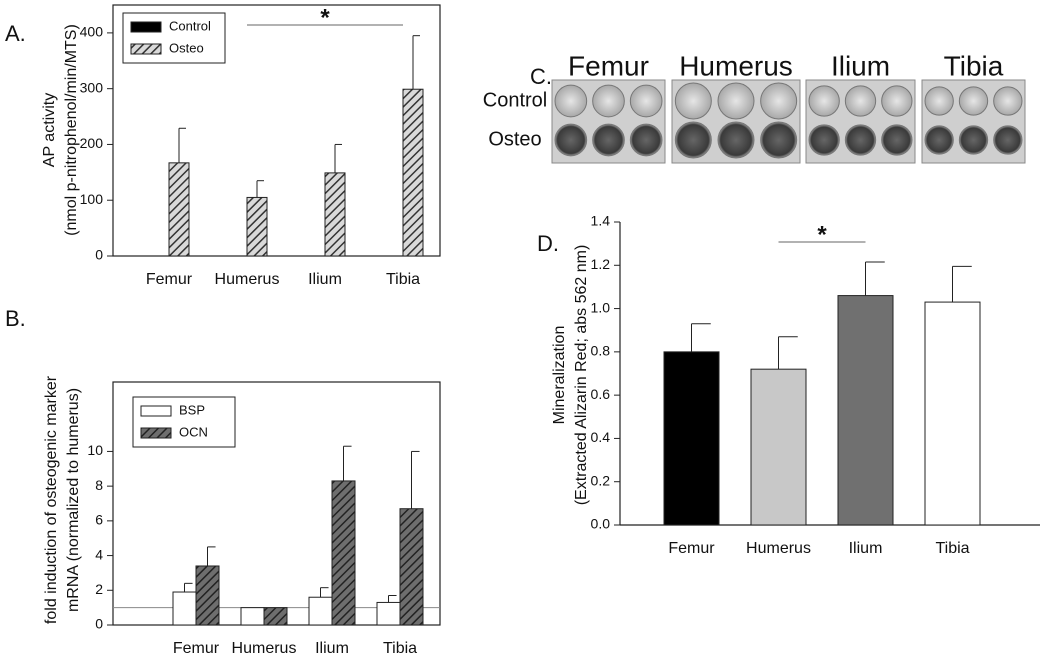  I want to click on significance-star: *, so click(822, 234).